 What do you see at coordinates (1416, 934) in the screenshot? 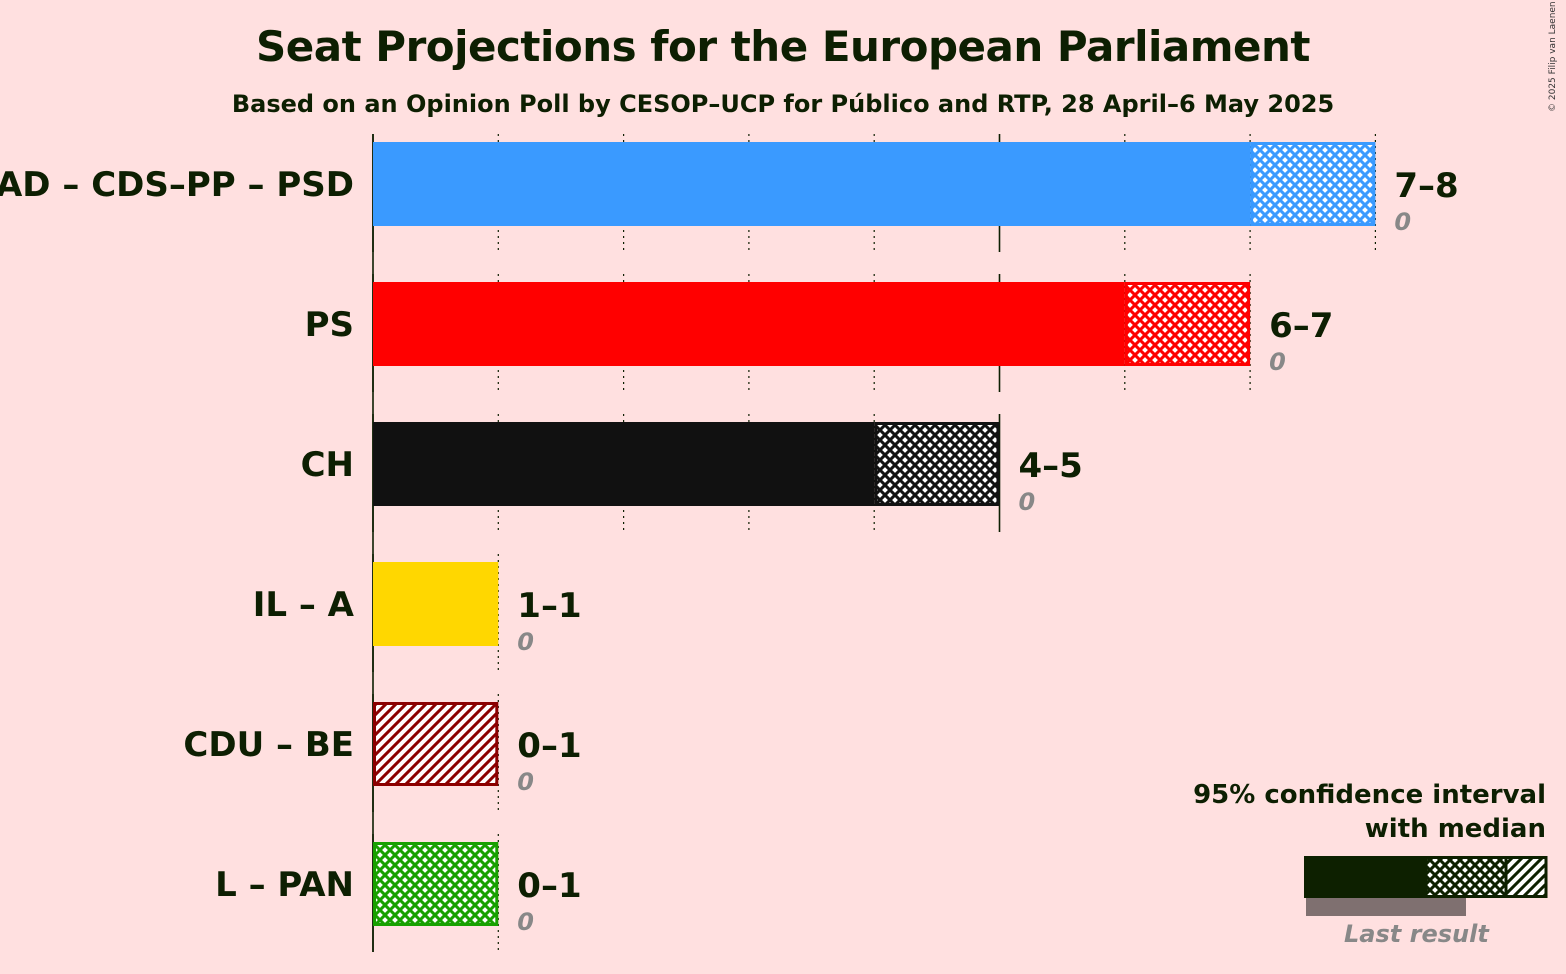
I see `legend-last-result-label: Last result` at bounding box center [1416, 934].